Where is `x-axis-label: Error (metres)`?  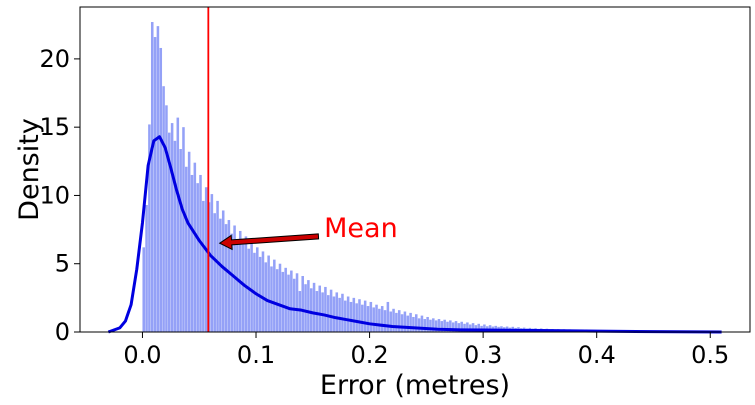 x-axis-label: Error (metres) is located at coordinates (415, 385).